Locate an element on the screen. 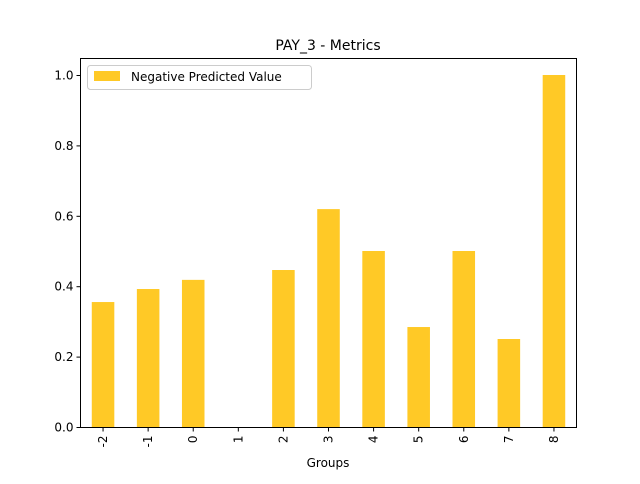  x-tick-label: -2 is located at coordinates (103, 442).